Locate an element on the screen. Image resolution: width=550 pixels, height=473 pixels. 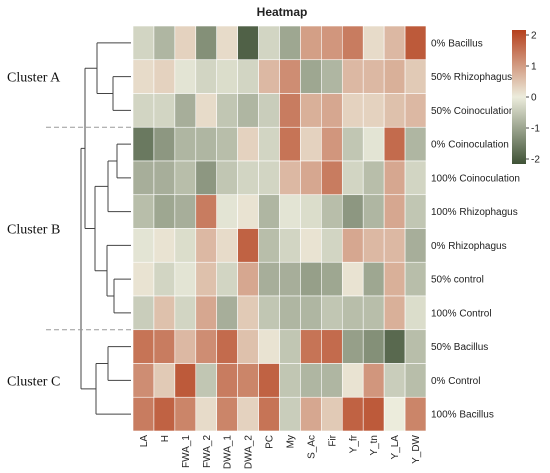
column-label-my: My is located at coordinates (290, 441).